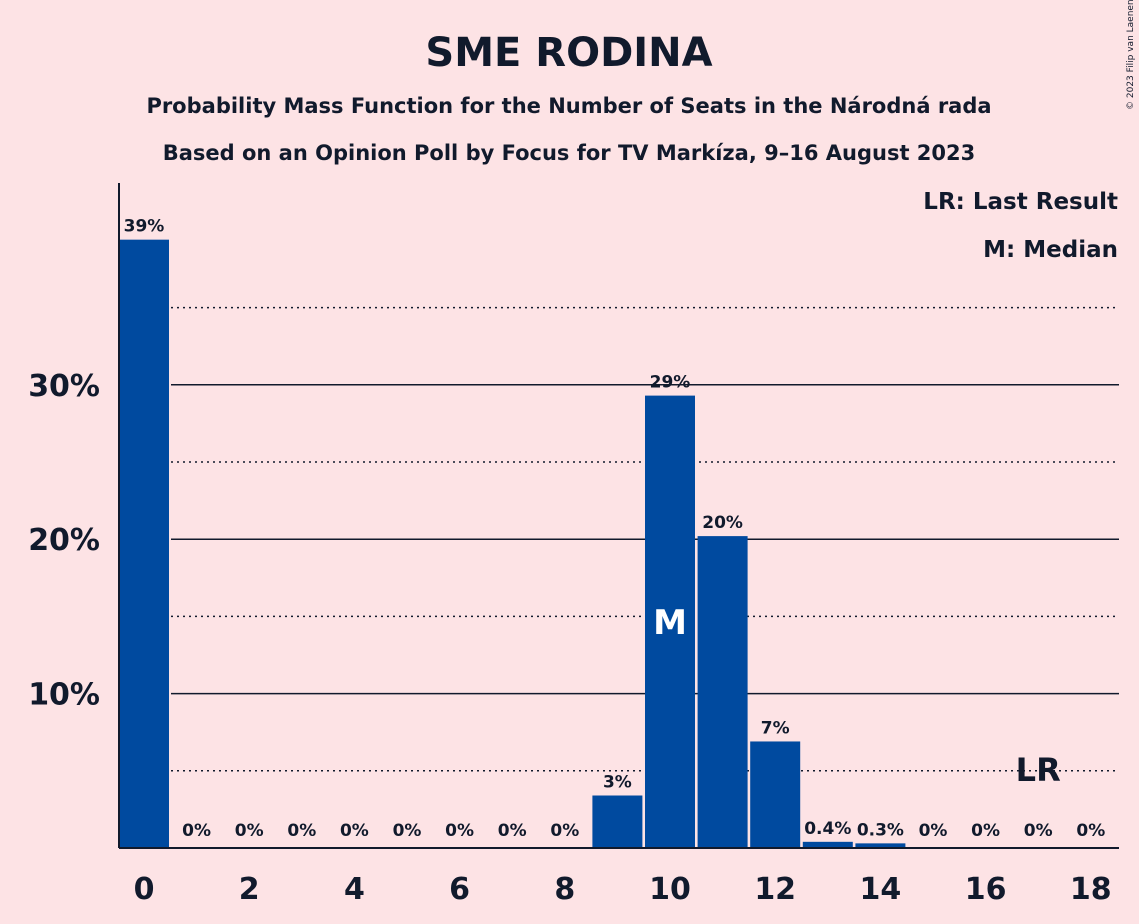 The width and height of the screenshot is (1139, 924). What do you see at coordinates (64, 386) in the screenshot?
I see `y-tick-label: 30%` at bounding box center [64, 386].